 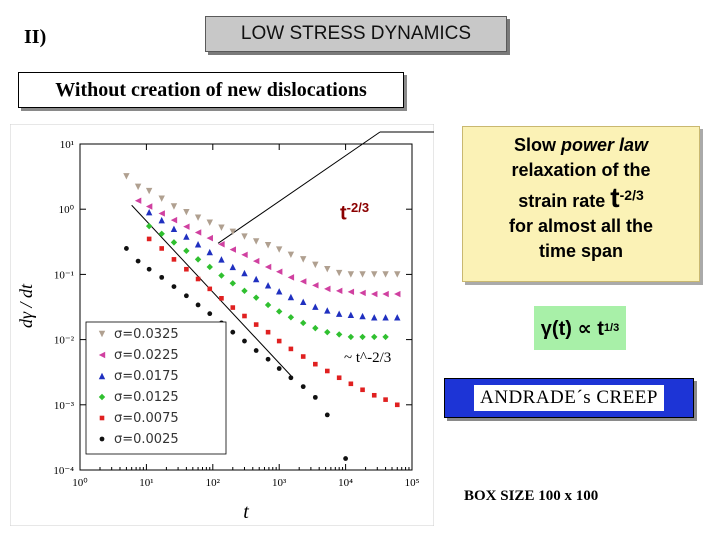 What do you see at coordinates (26, 305) in the screenshot?
I see `y-axis-label: dγ / dt` at bounding box center [26, 305].